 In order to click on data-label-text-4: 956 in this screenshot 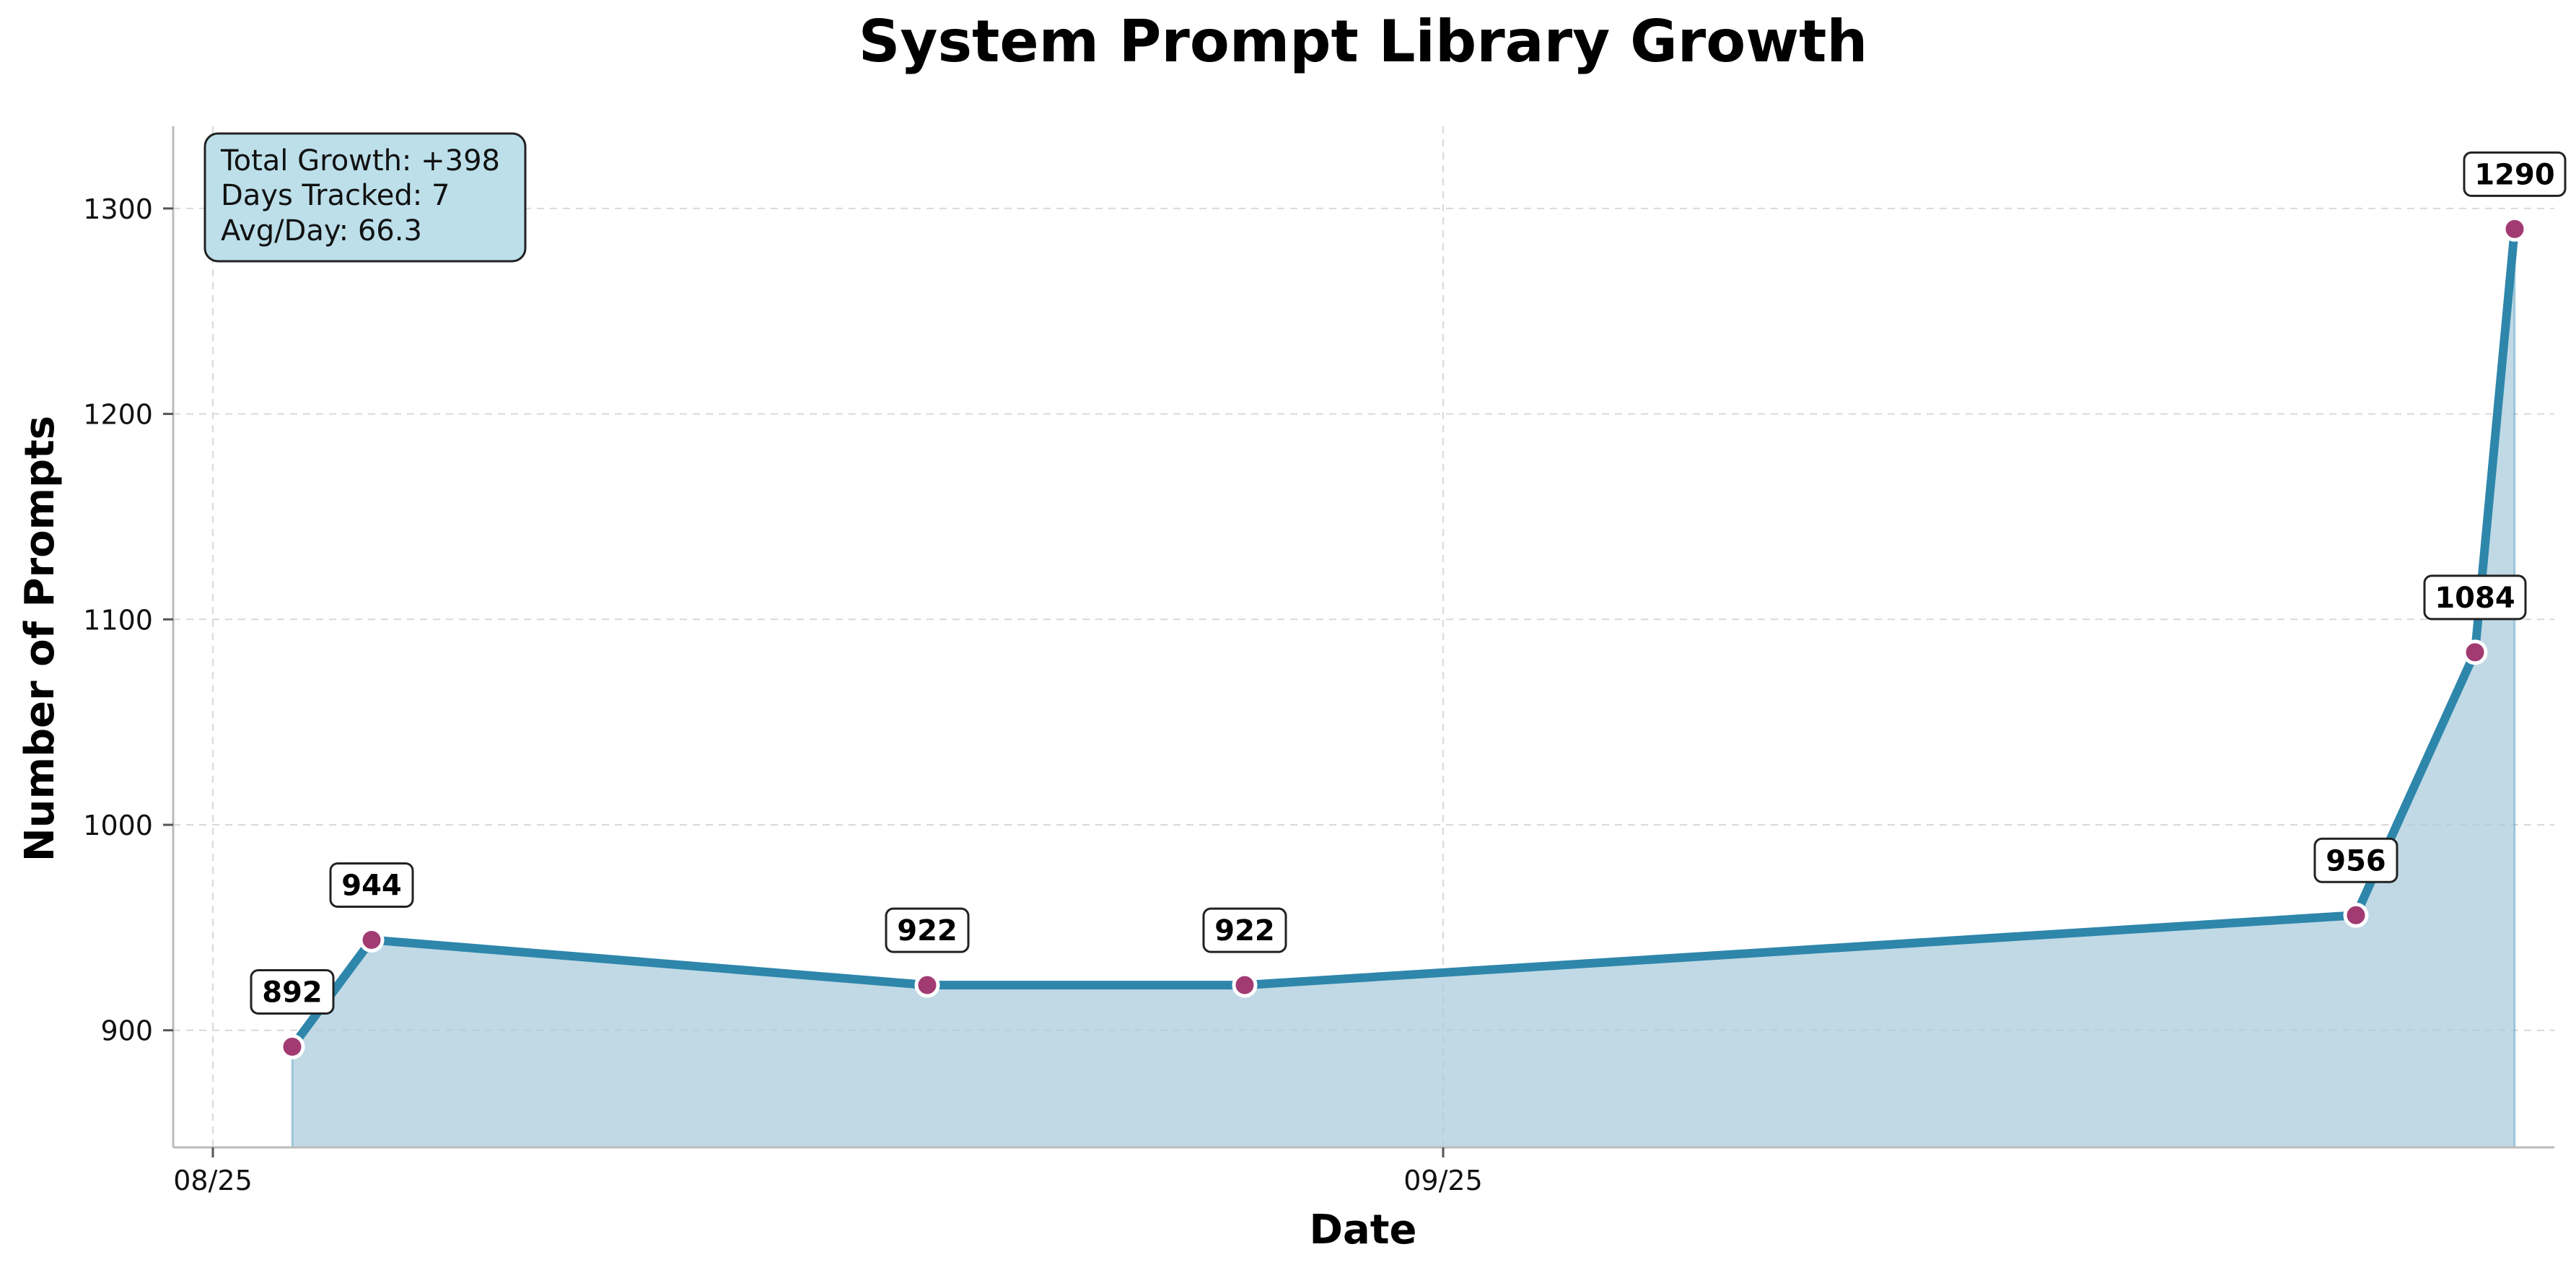, I will do `click(2356, 860)`.